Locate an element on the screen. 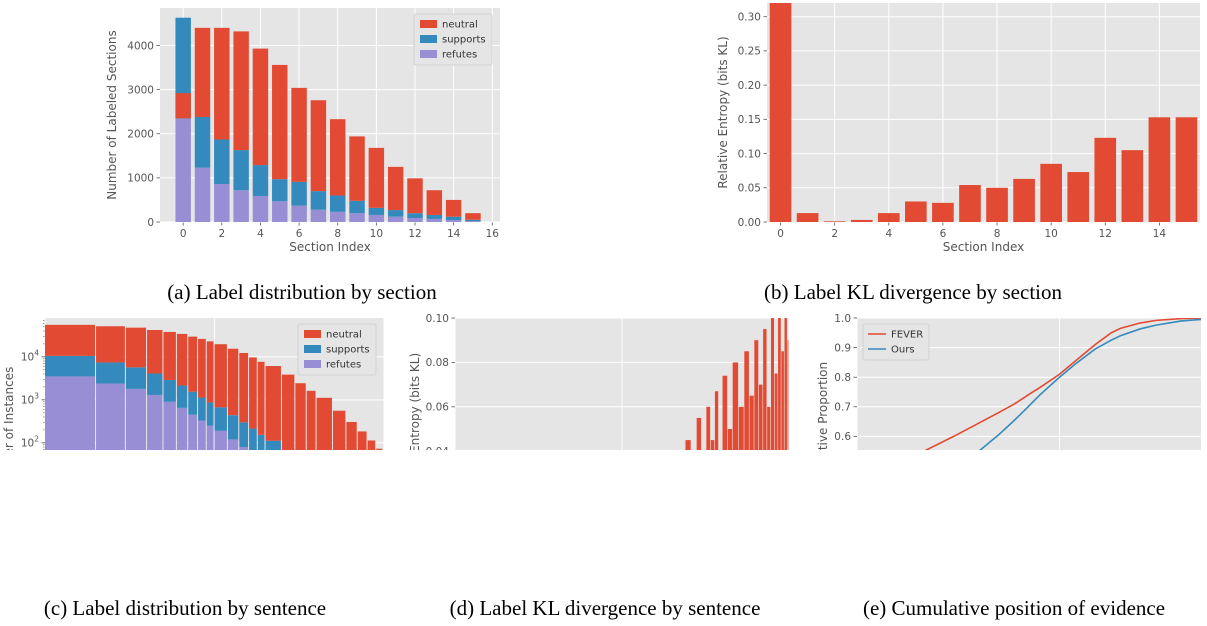 The height and width of the screenshot is (626, 1207). x-tick-label: 16 is located at coordinates (493, 234).